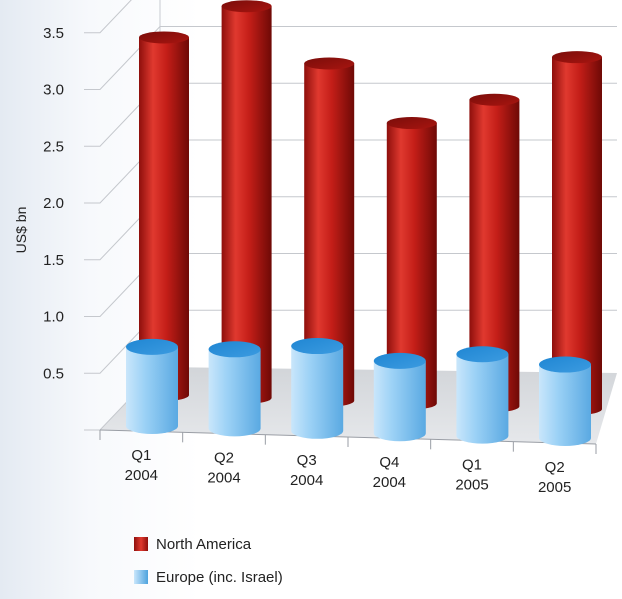 The height and width of the screenshot is (599, 622). What do you see at coordinates (389, 462) in the screenshot?
I see `x-tick-label-quarter: Q4` at bounding box center [389, 462].